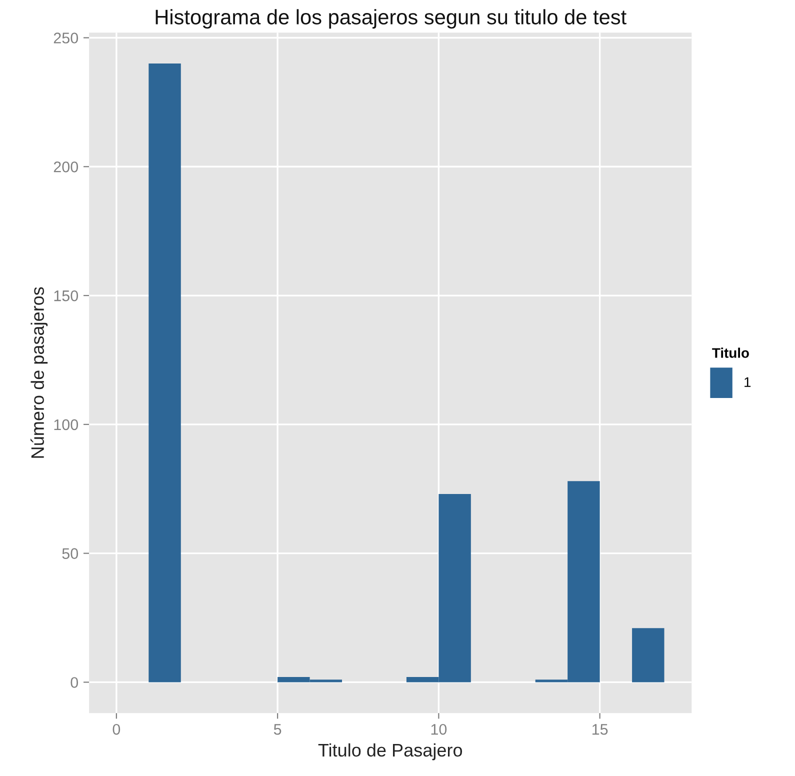 This screenshot has height=776, width=795. Describe the element at coordinates (39, 372) in the screenshot. I see `y-axis-title: Número de pasajeros` at that location.